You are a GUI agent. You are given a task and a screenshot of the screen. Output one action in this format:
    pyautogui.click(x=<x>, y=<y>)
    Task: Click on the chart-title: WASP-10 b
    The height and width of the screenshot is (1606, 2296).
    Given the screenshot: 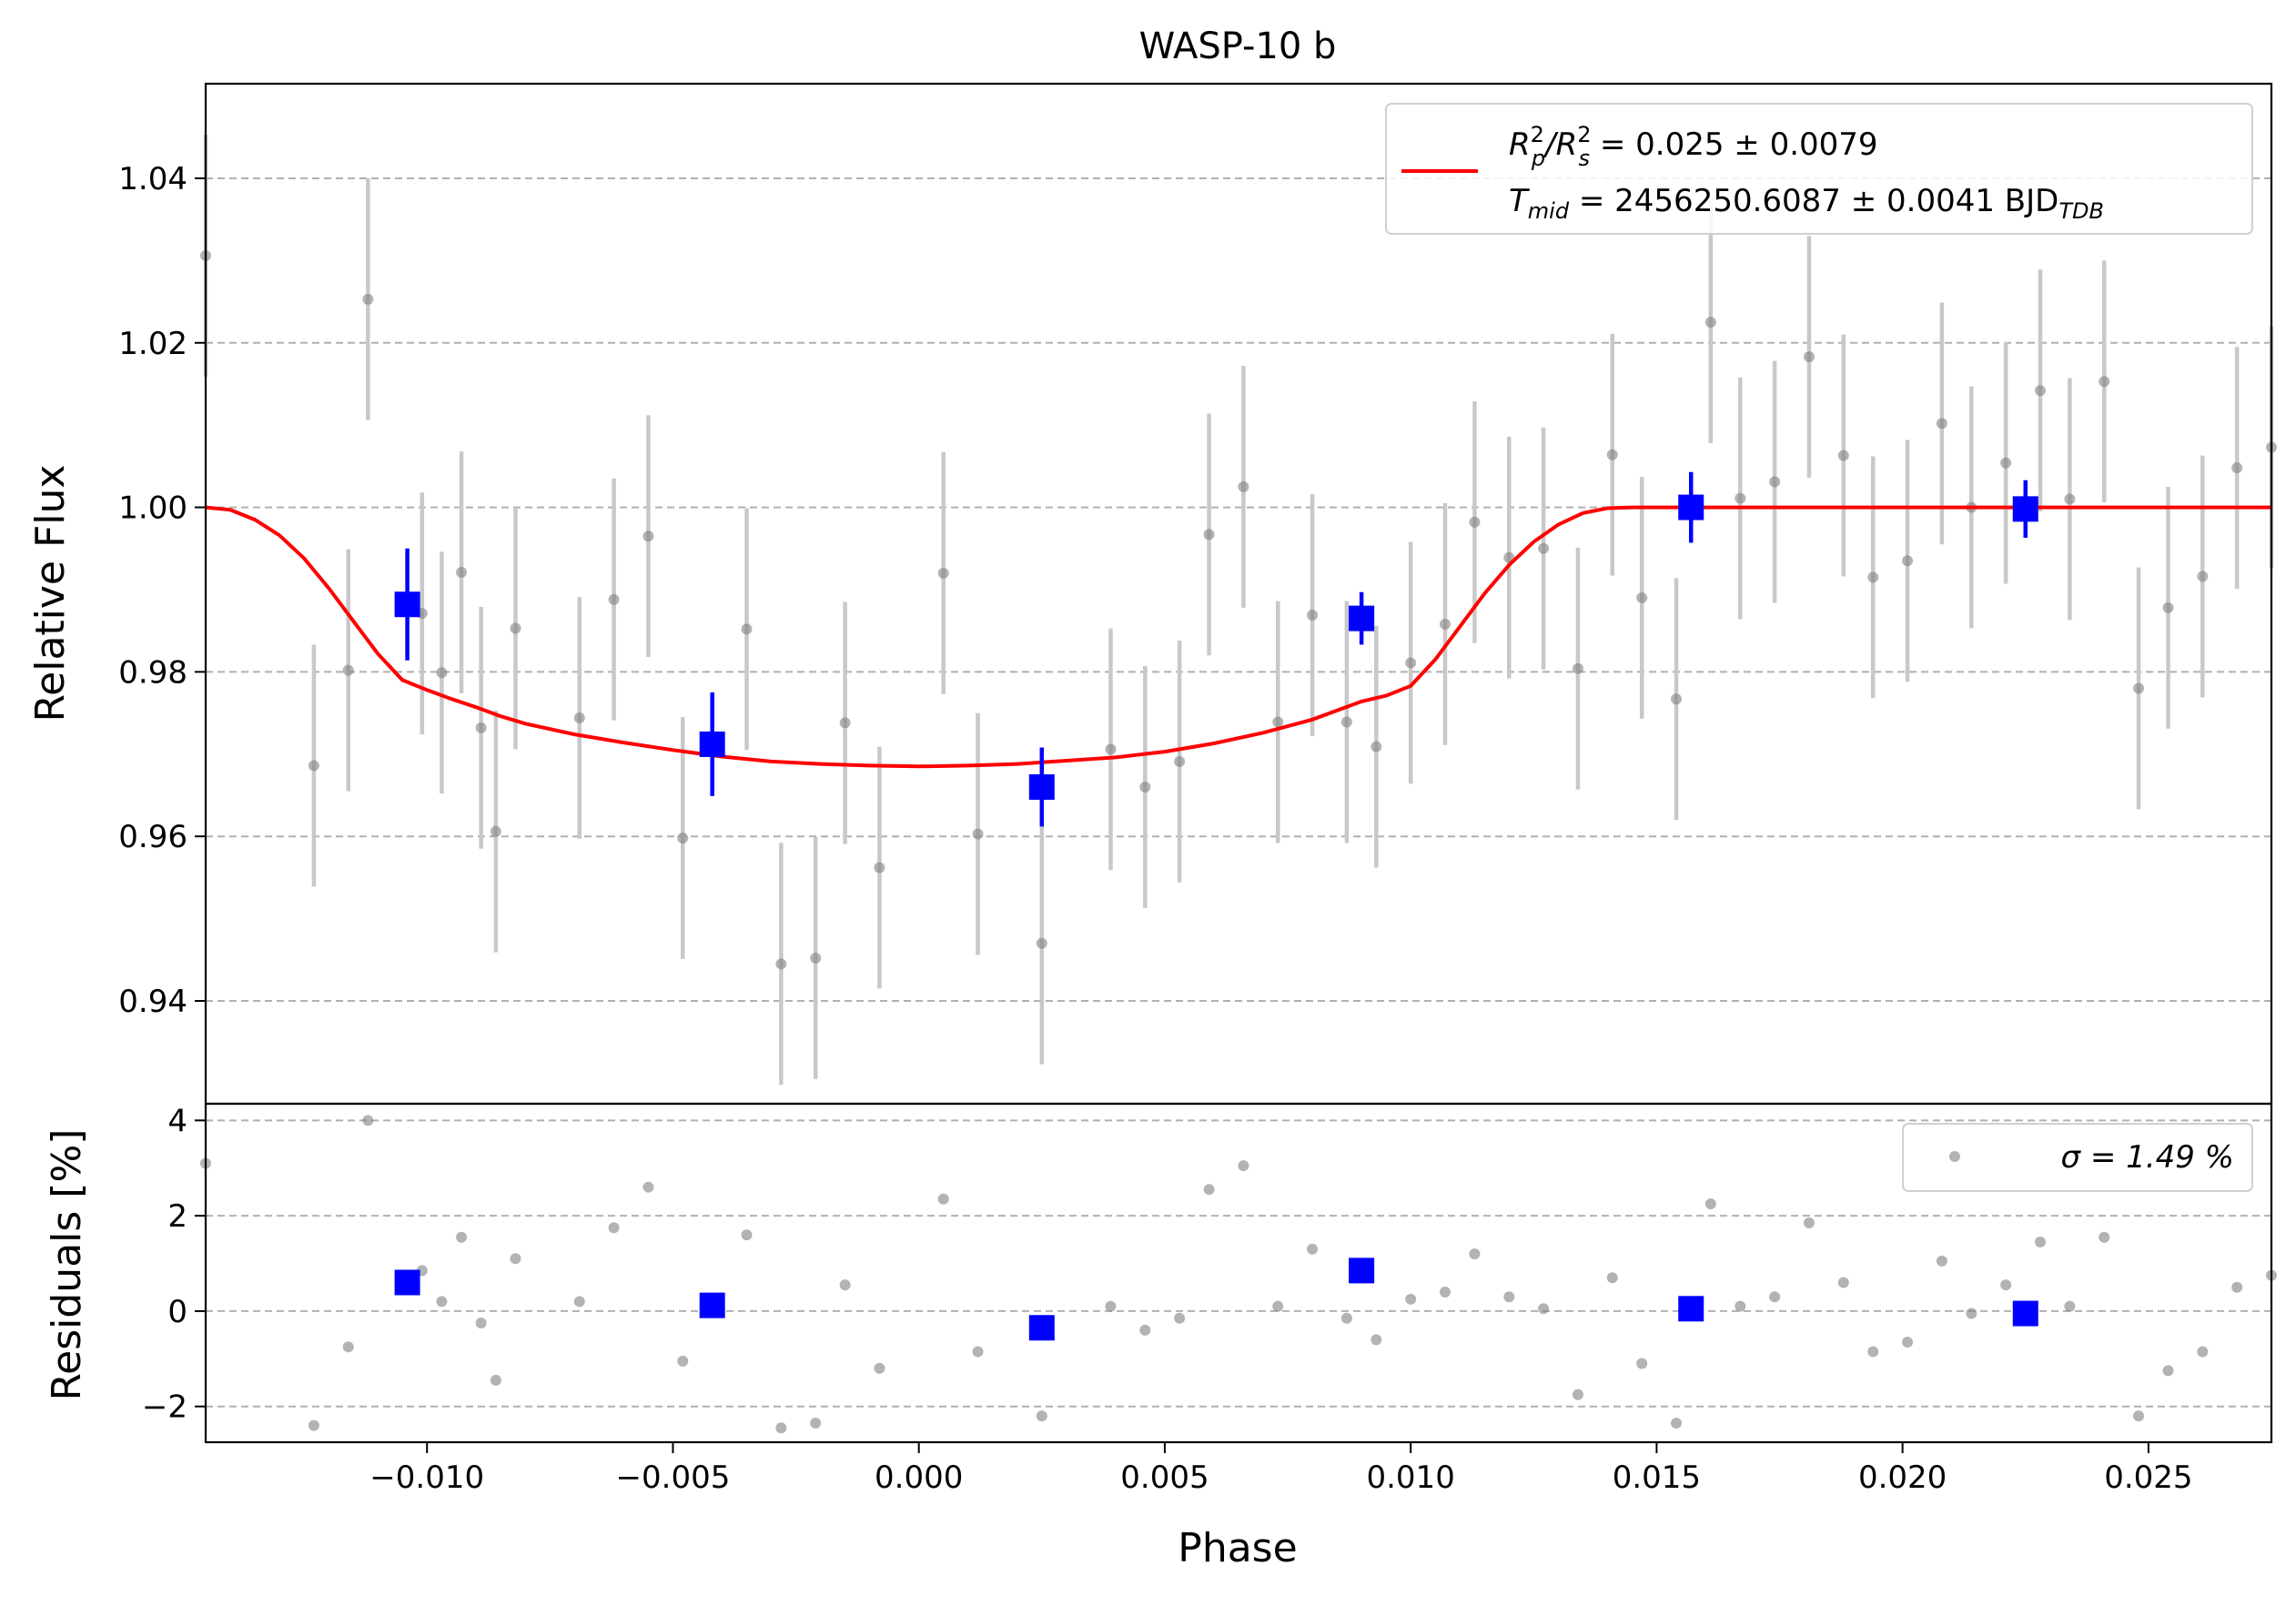 What is the action you would take?
    pyautogui.click(x=1238, y=46)
    